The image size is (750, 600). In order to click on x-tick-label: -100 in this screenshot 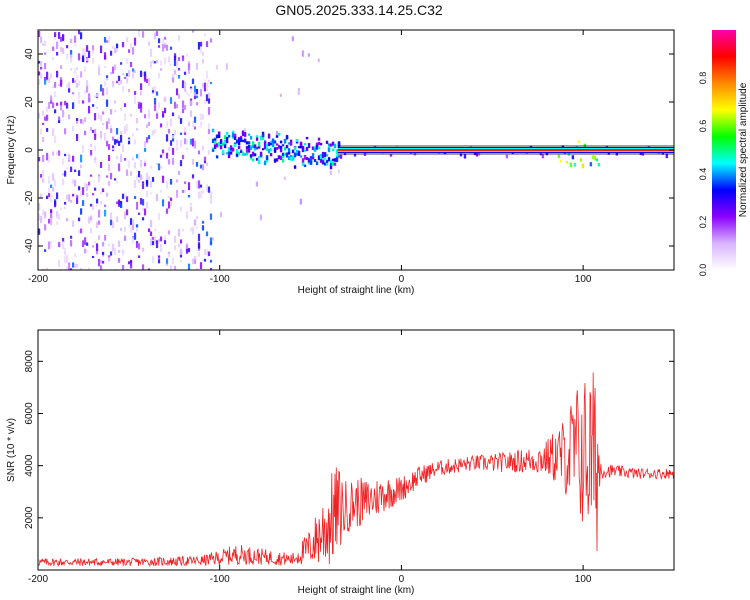, I will do `click(220, 579)`.